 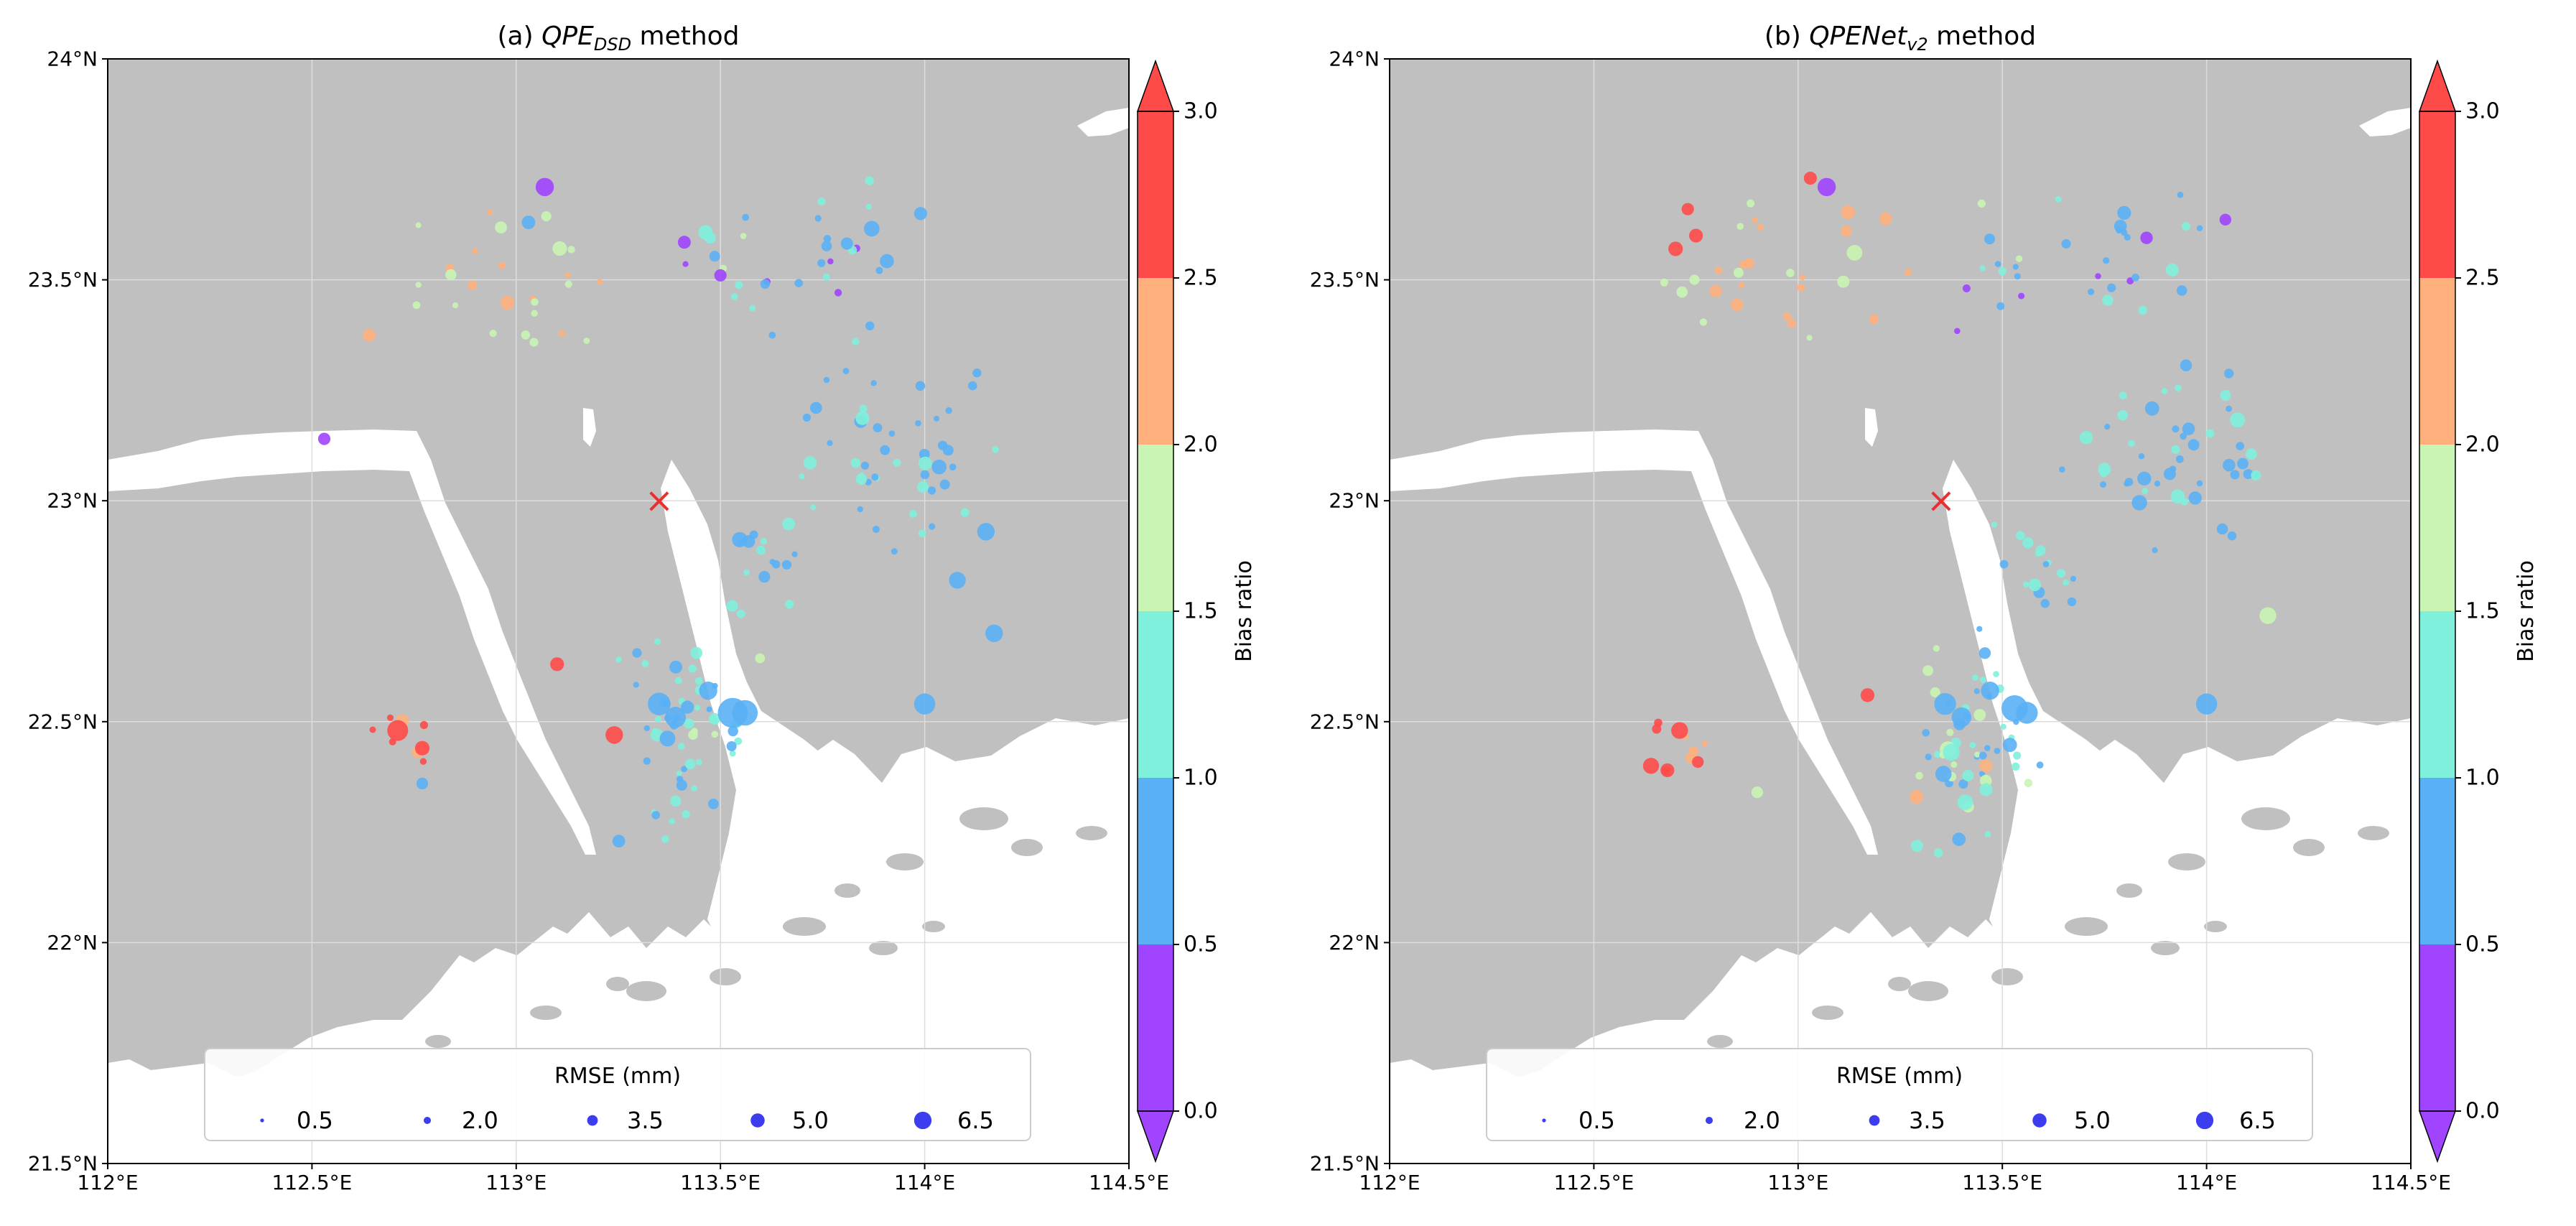 What do you see at coordinates (352, 642) in the screenshot?
I see `river-channel` at bounding box center [352, 642].